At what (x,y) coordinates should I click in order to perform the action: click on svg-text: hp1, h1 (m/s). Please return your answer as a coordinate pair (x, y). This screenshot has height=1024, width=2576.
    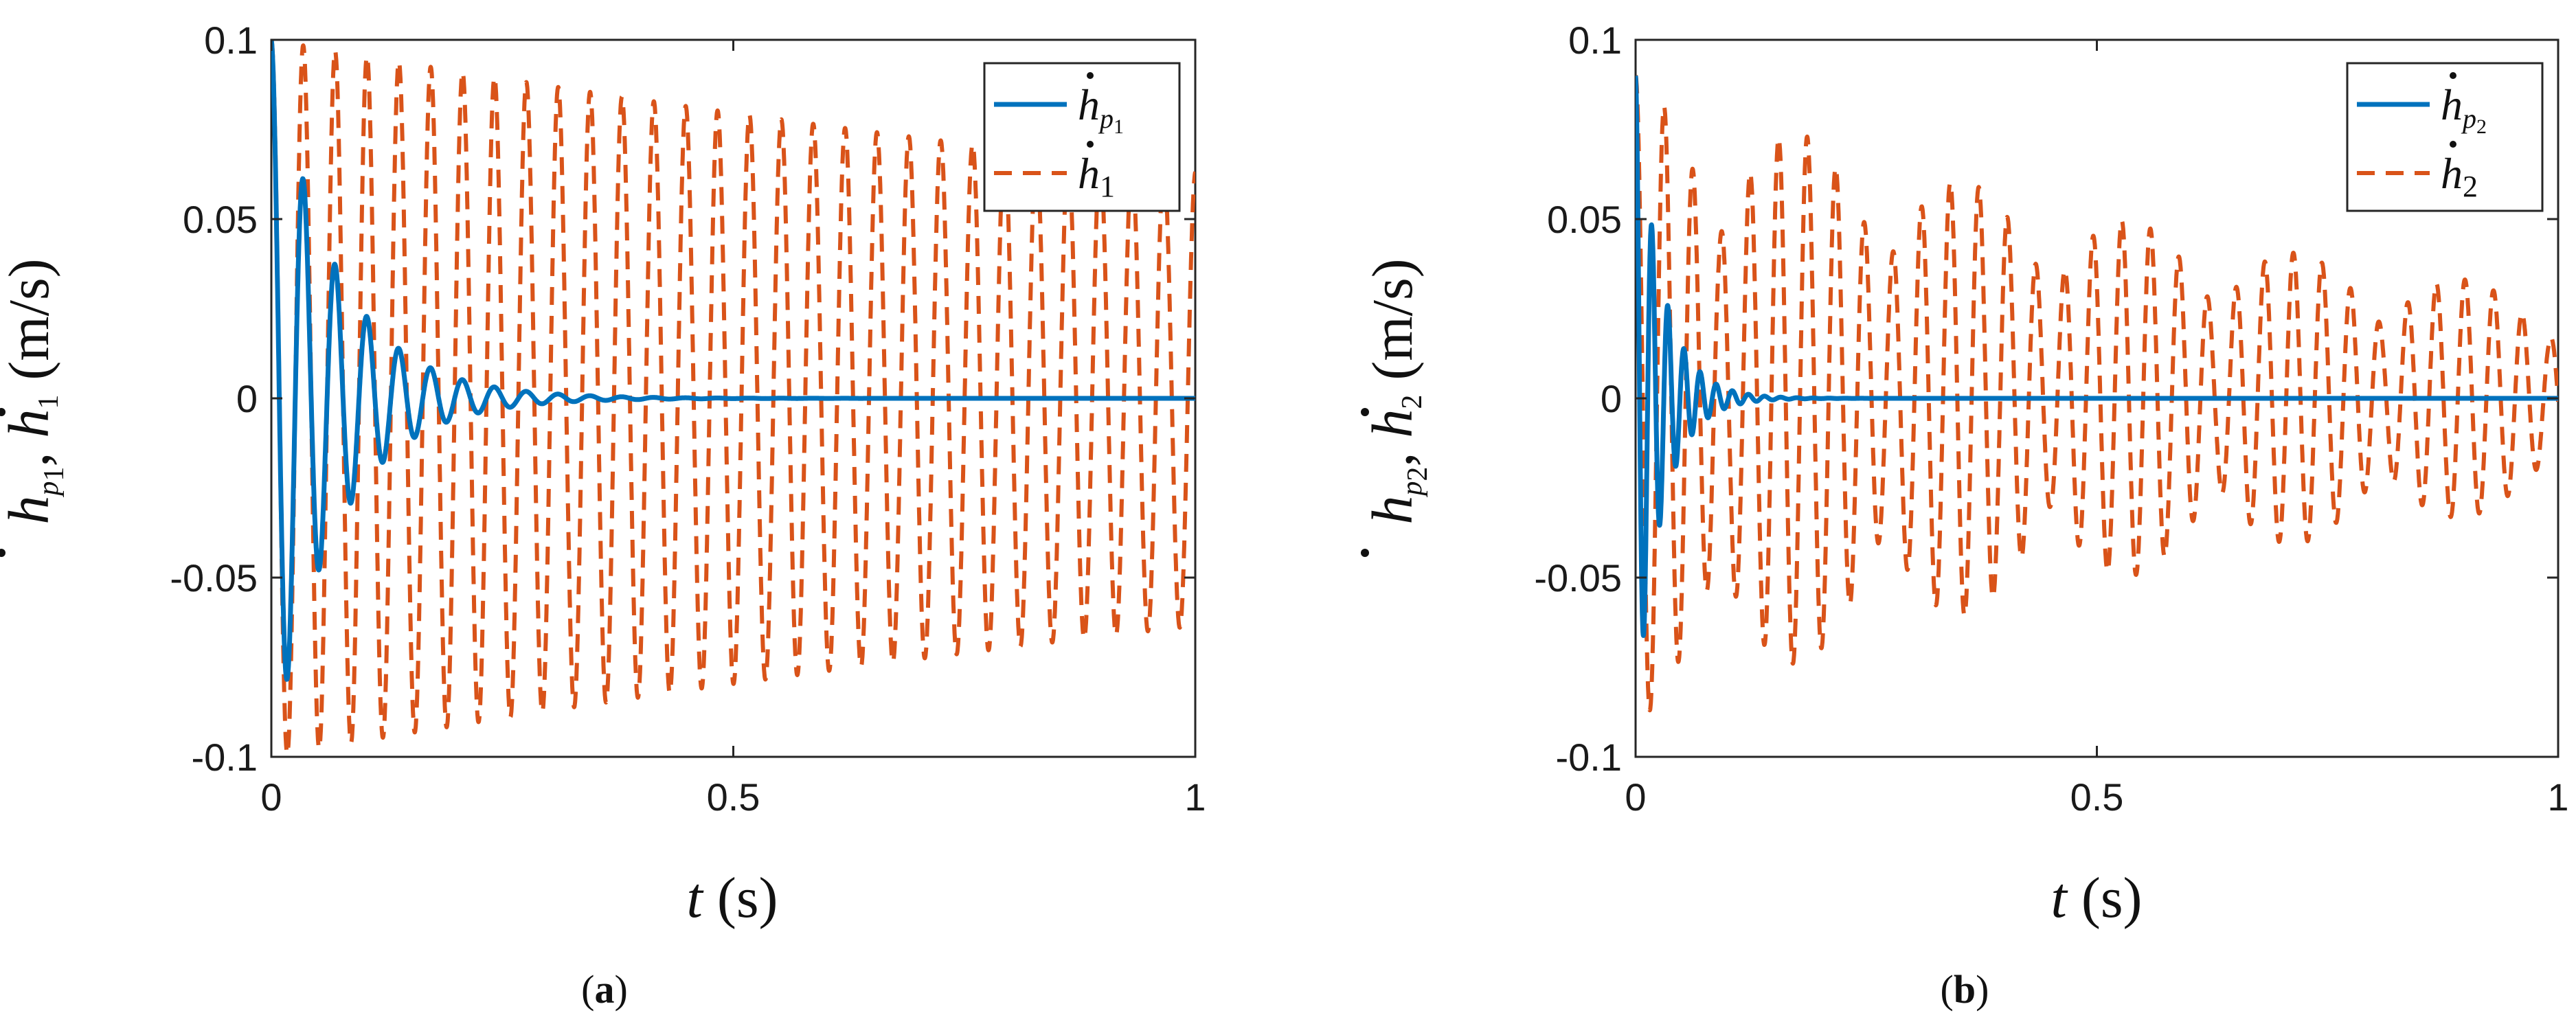
    Looking at the image, I should click on (35, 391).